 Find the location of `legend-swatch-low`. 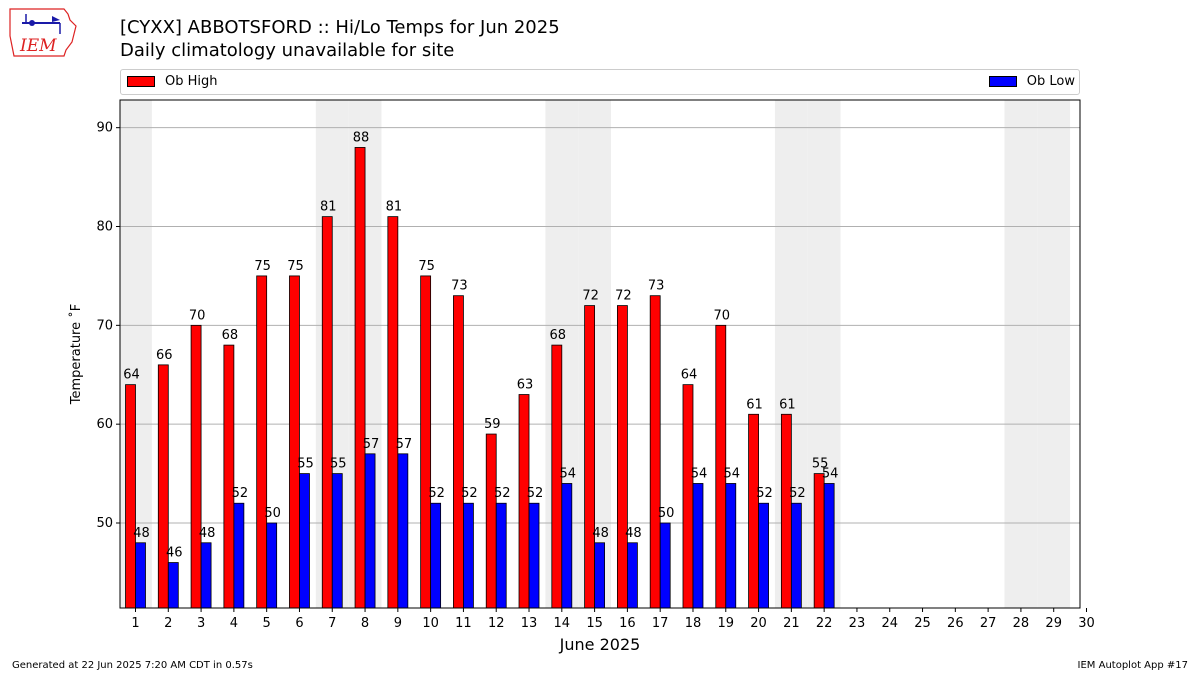

legend-swatch-low is located at coordinates (1002, 81).